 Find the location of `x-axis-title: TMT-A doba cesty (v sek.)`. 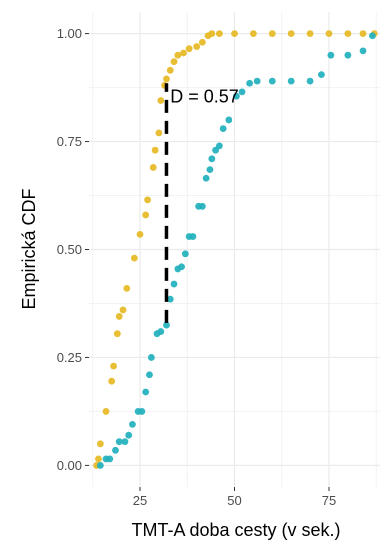

x-axis-title: TMT-A doba cesty (v sek.) is located at coordinates (235, 530).